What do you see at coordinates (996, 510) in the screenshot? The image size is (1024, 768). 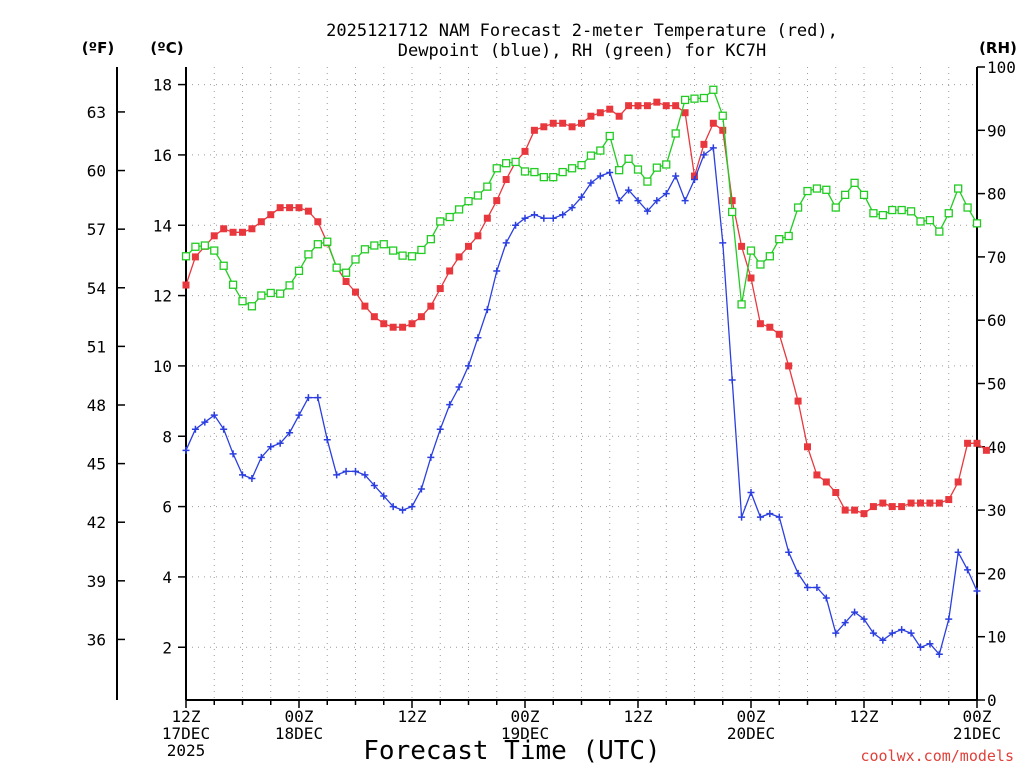 I see `rh-tick-label: 30` at bounding box center [996, 510].